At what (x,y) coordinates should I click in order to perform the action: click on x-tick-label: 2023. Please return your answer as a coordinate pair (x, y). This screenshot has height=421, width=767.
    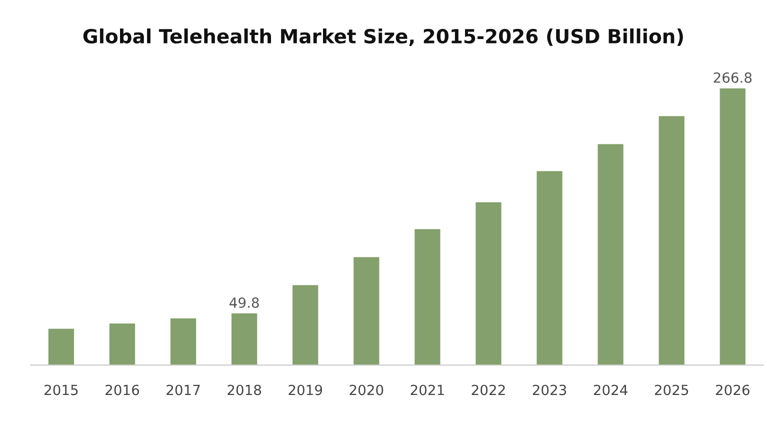
    Looking at the image, I should click on (549, 390).